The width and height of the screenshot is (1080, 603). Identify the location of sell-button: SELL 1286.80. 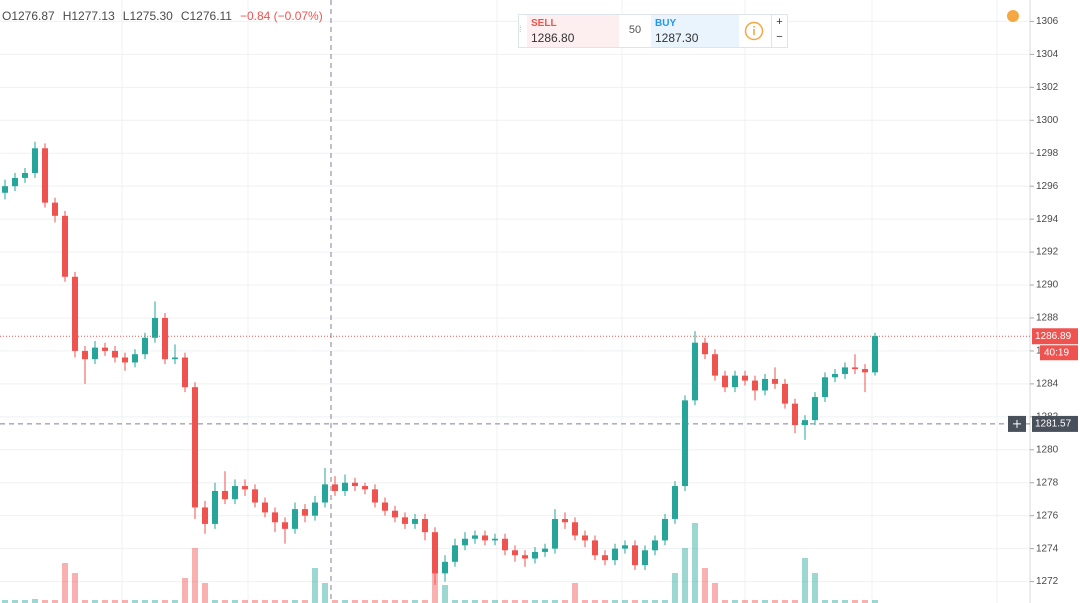
(573, 31).